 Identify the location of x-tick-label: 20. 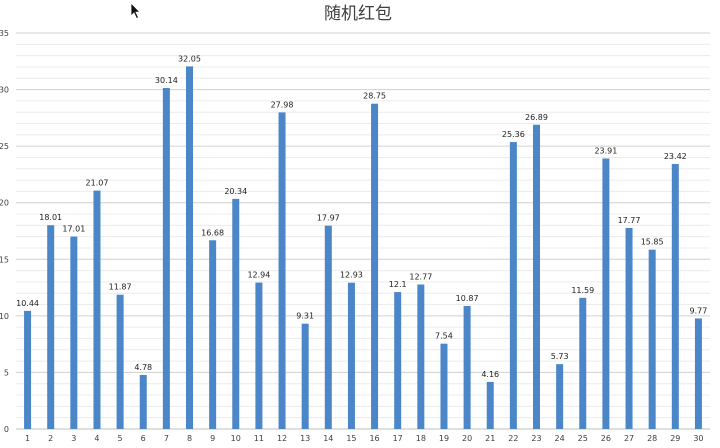
(467, 438).